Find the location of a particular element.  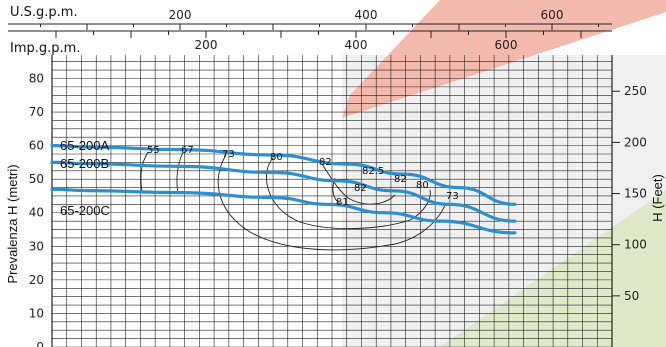

y-right-tick-label: 150 is located at coordinates (635, 194).